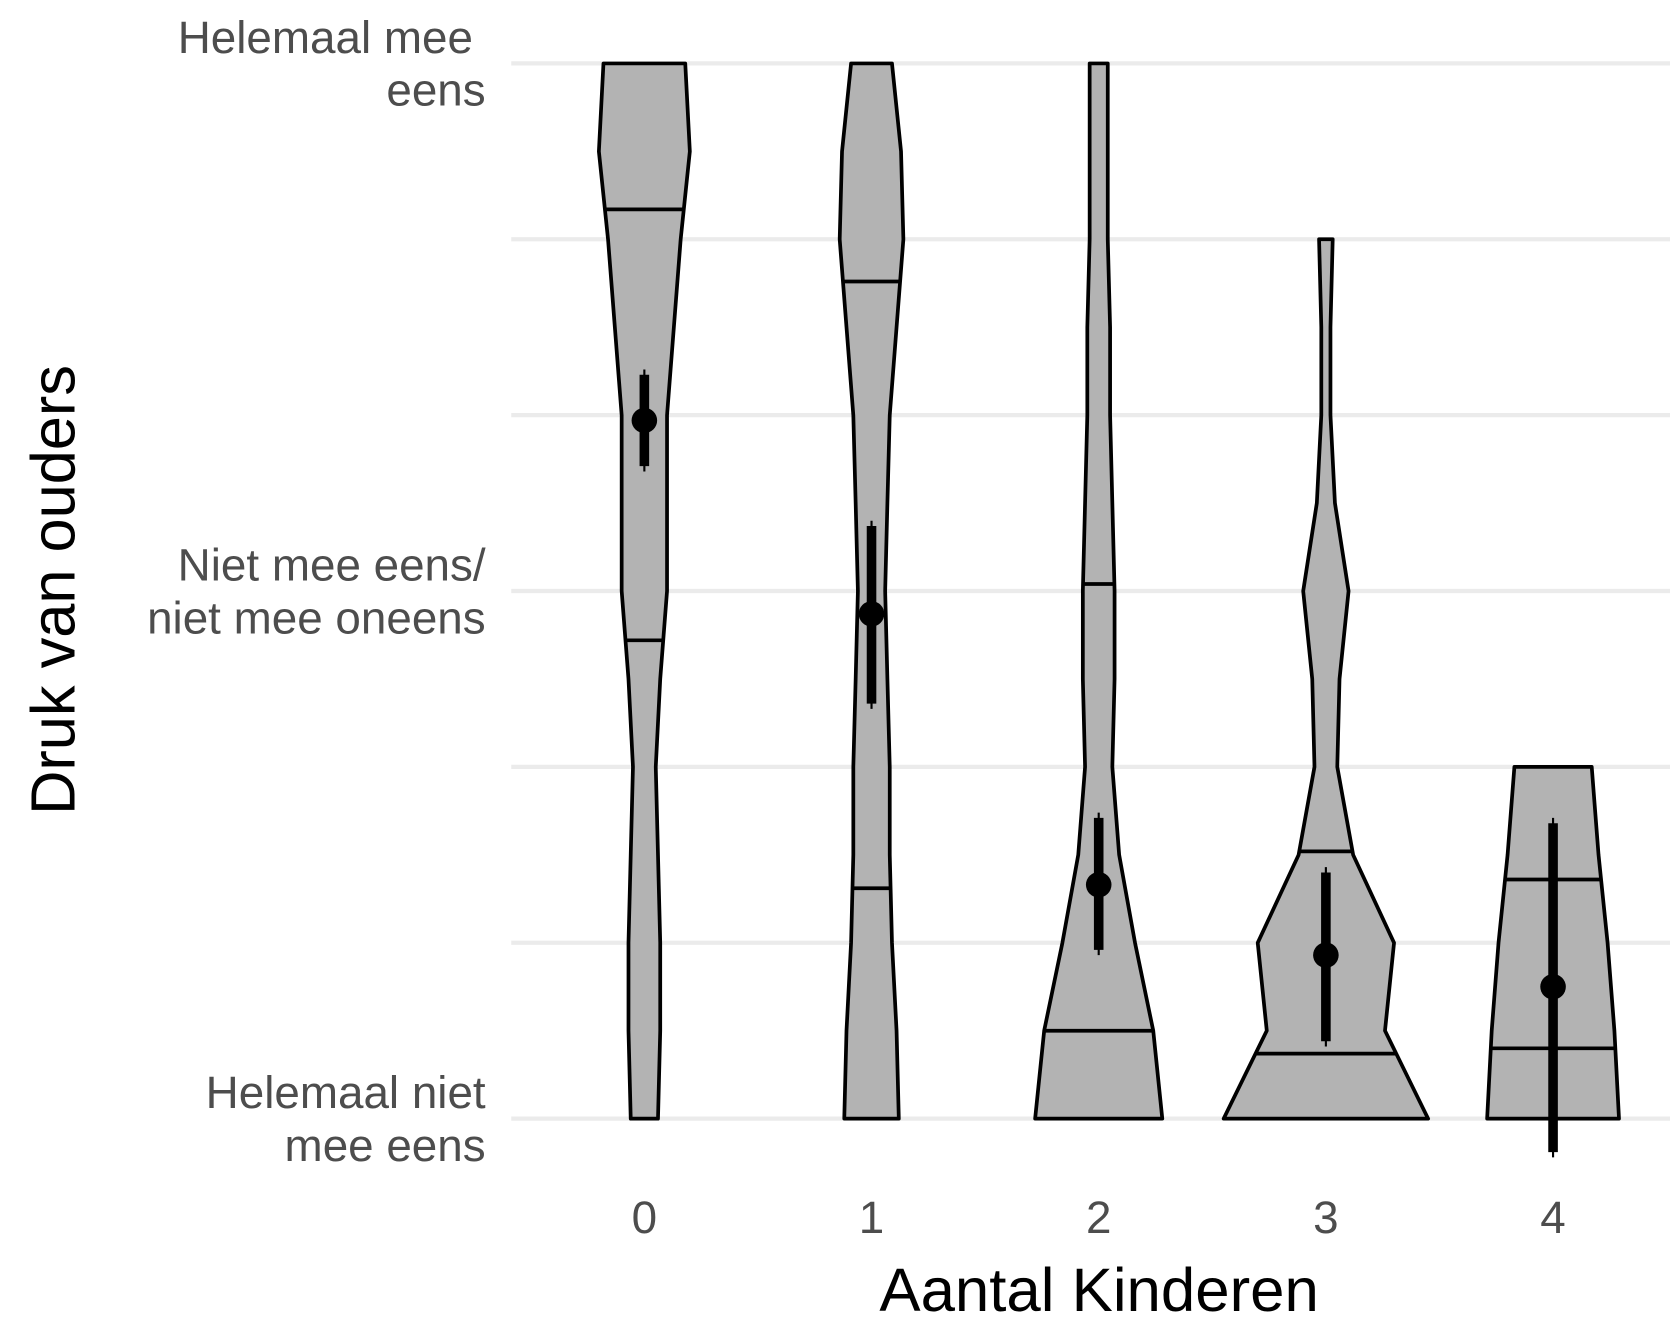  I want to click on y-tick-label: Helemaal niet mee eens, so click(346, 1119).